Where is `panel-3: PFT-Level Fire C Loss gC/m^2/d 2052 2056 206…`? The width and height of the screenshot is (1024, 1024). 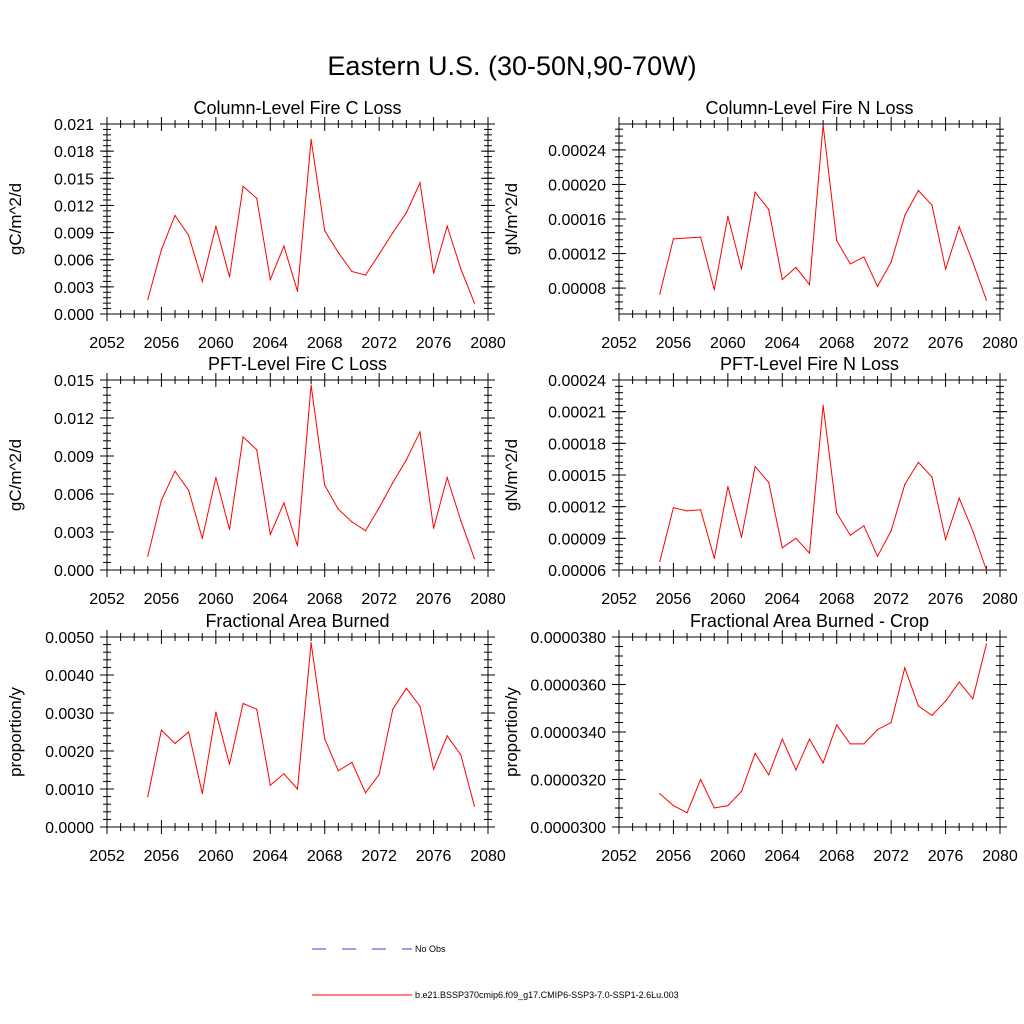 panel-3: PFT-Level Fire C Loss gC/m^2/d 2052 2056 206… is located at coordinates (256, 481).